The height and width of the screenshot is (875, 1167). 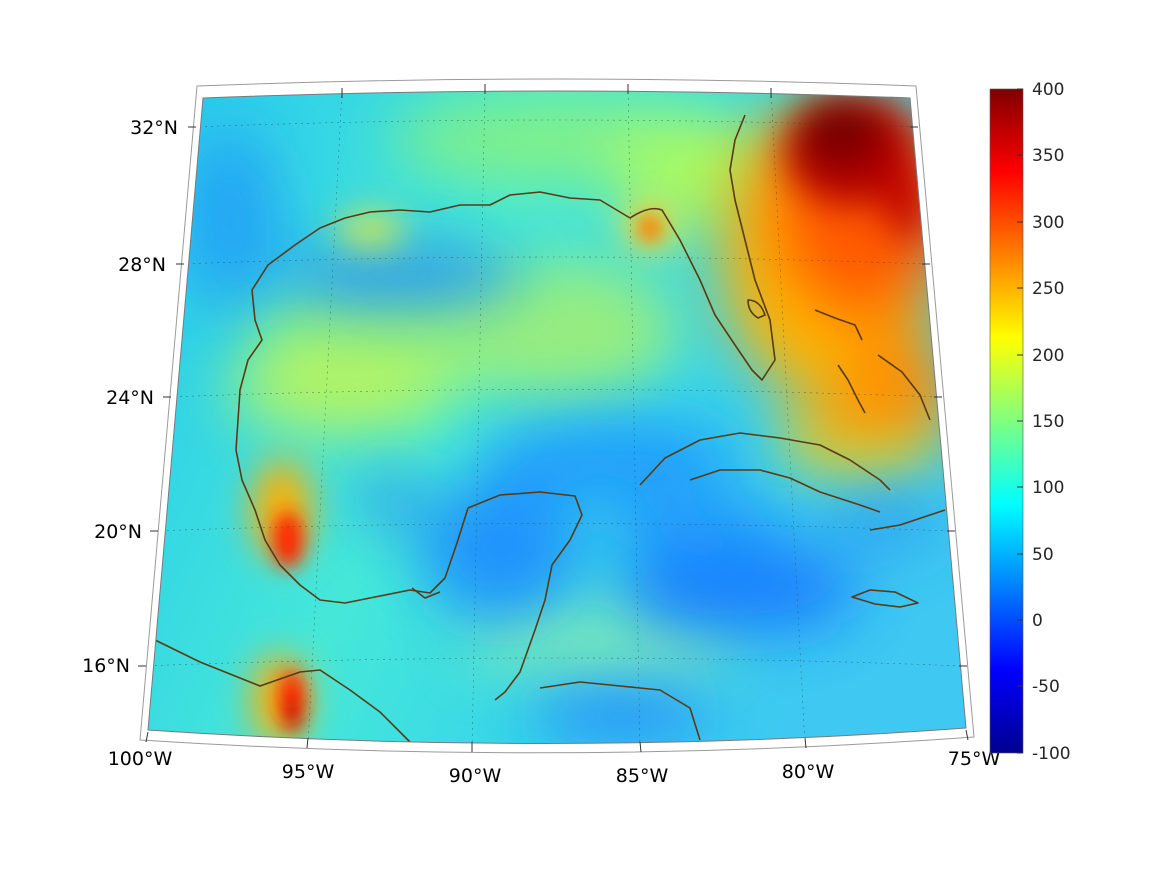 I want to click on lat-label-32n: 32°N, so click(x=154, y=128).